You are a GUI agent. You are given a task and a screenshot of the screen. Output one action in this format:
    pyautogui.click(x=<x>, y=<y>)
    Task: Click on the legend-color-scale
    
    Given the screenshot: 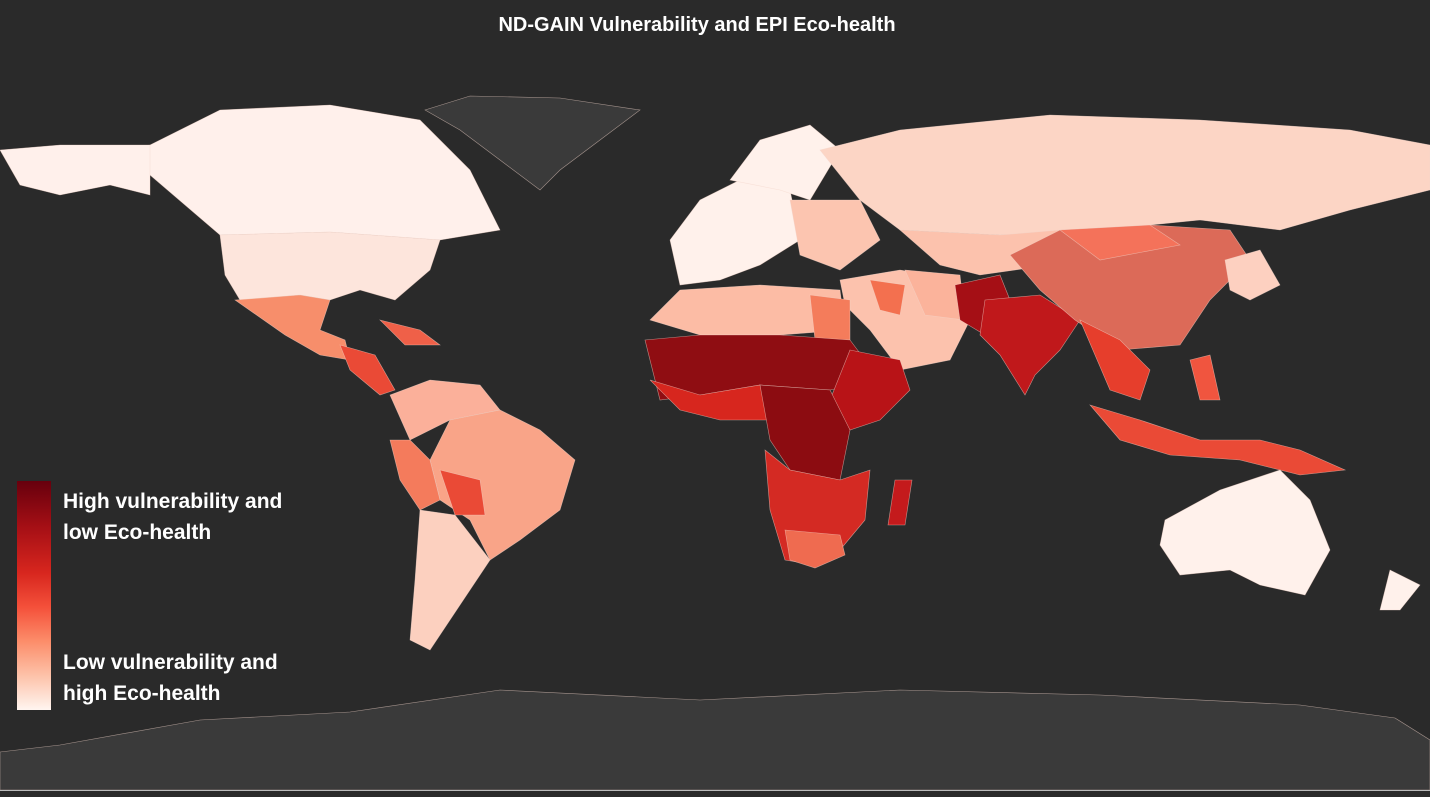 What is the action you would take?
    pyautogui.click(x=34, y=595)
    